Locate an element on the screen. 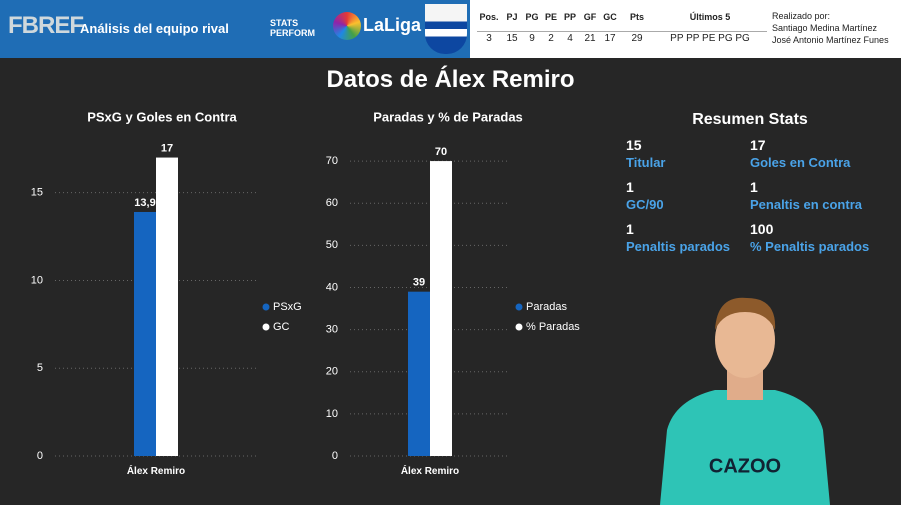  y-tick-label: 60 is located at coordinates (332, 203).